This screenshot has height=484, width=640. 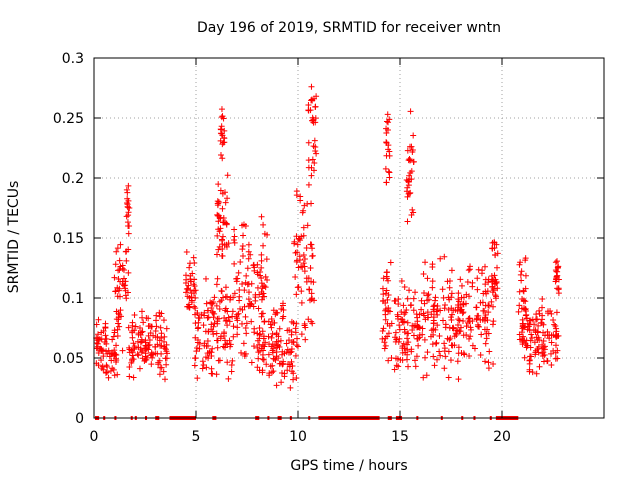 What do you see at coordinates (73, 299) in the screenshot?
I see `y-tick-label: 0.1` at bounding box center [73, 299].